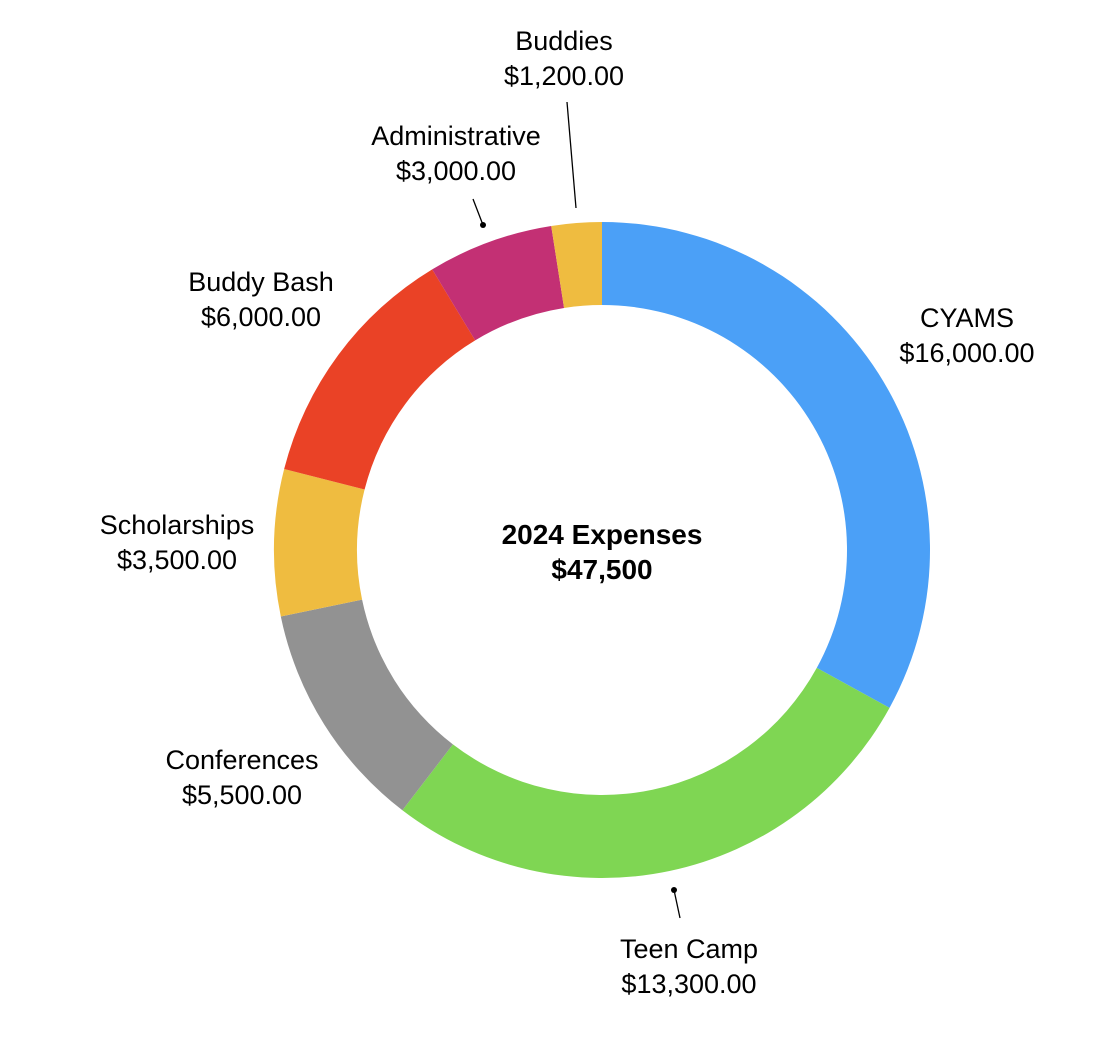 The height and width of the screenshot is (1038, 1118). Describe the element at coordinates (646, 772) in the screenshot. I see `slice-teen-camp` at that location.